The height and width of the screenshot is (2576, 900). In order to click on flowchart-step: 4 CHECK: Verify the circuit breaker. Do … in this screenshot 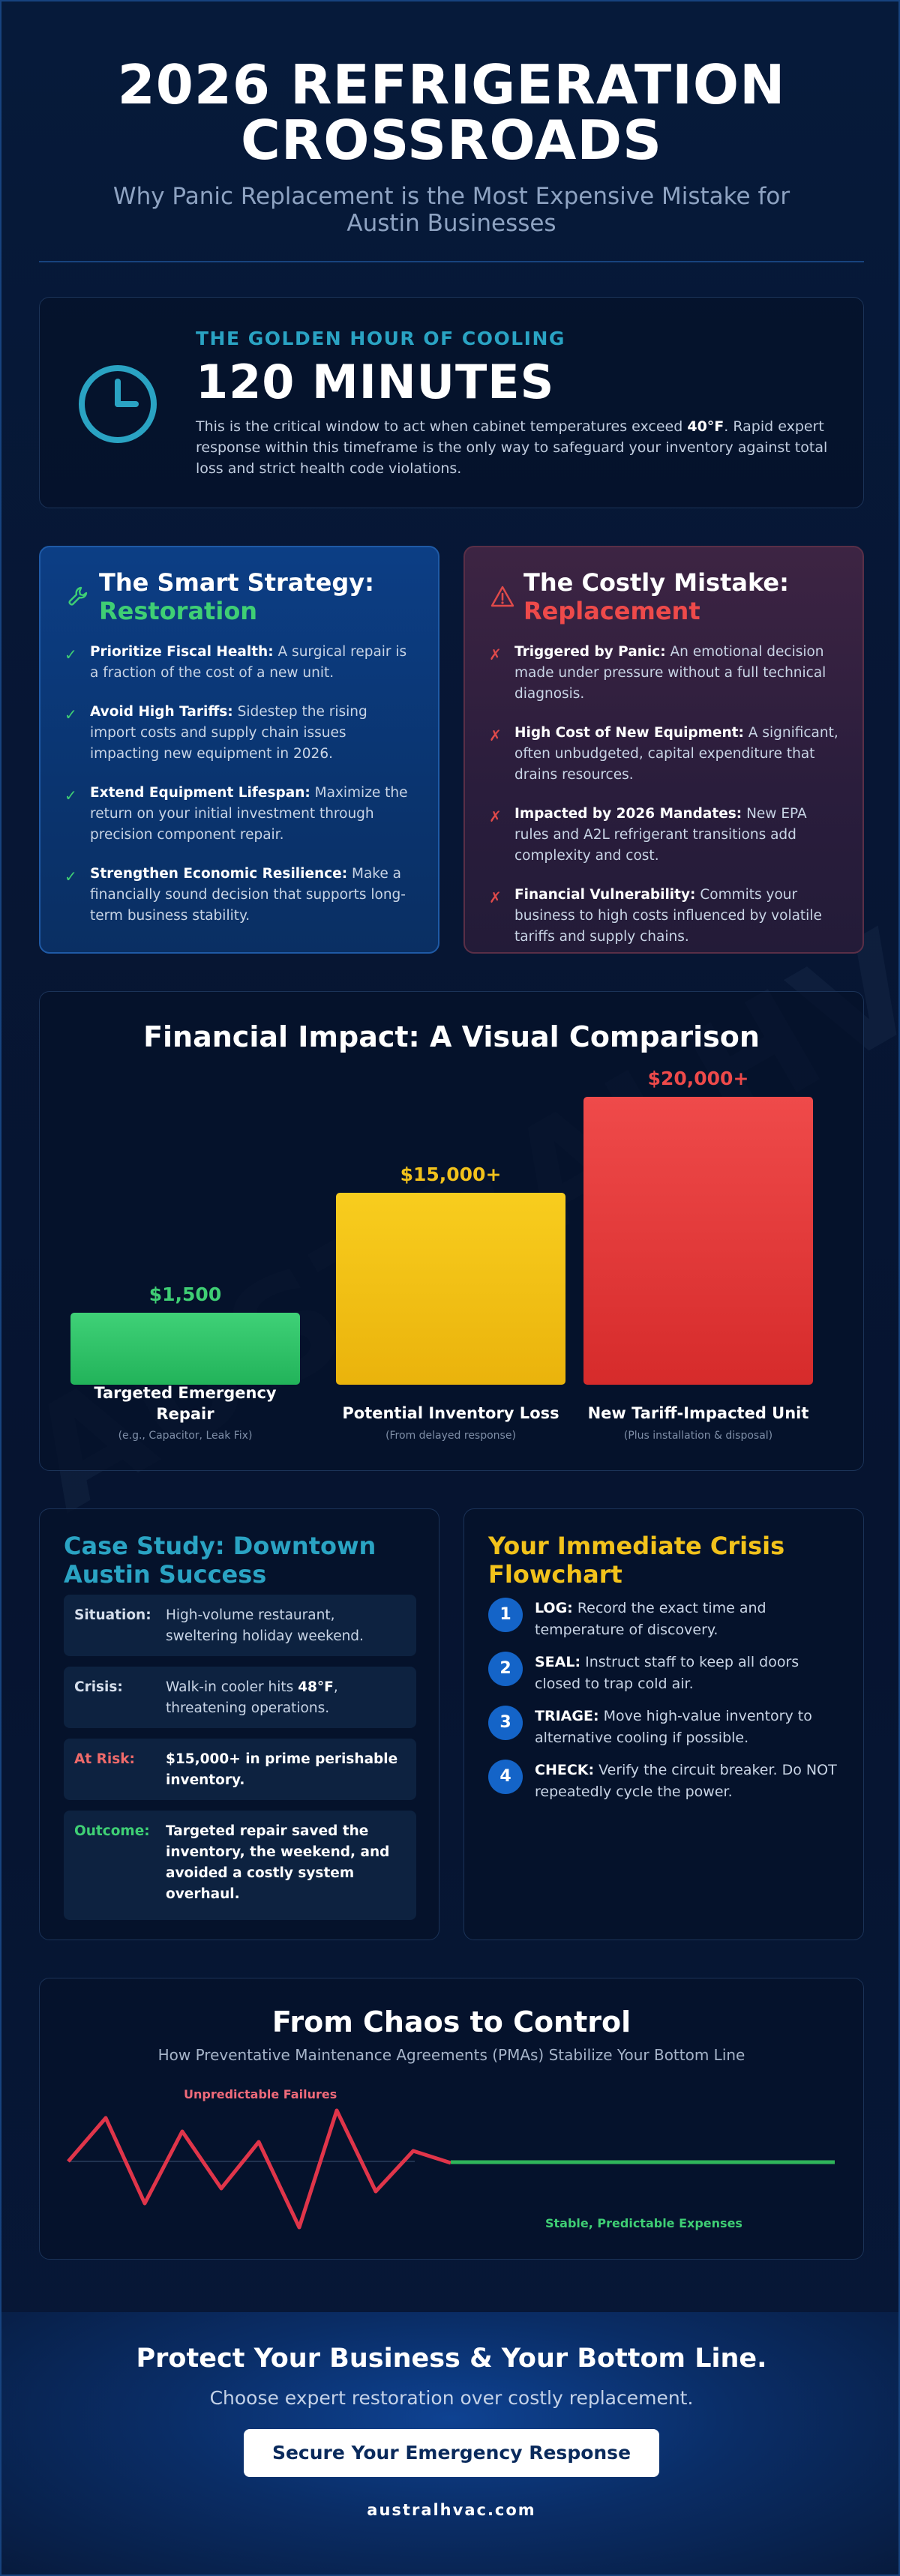, I will do `click(664, 1783)`.